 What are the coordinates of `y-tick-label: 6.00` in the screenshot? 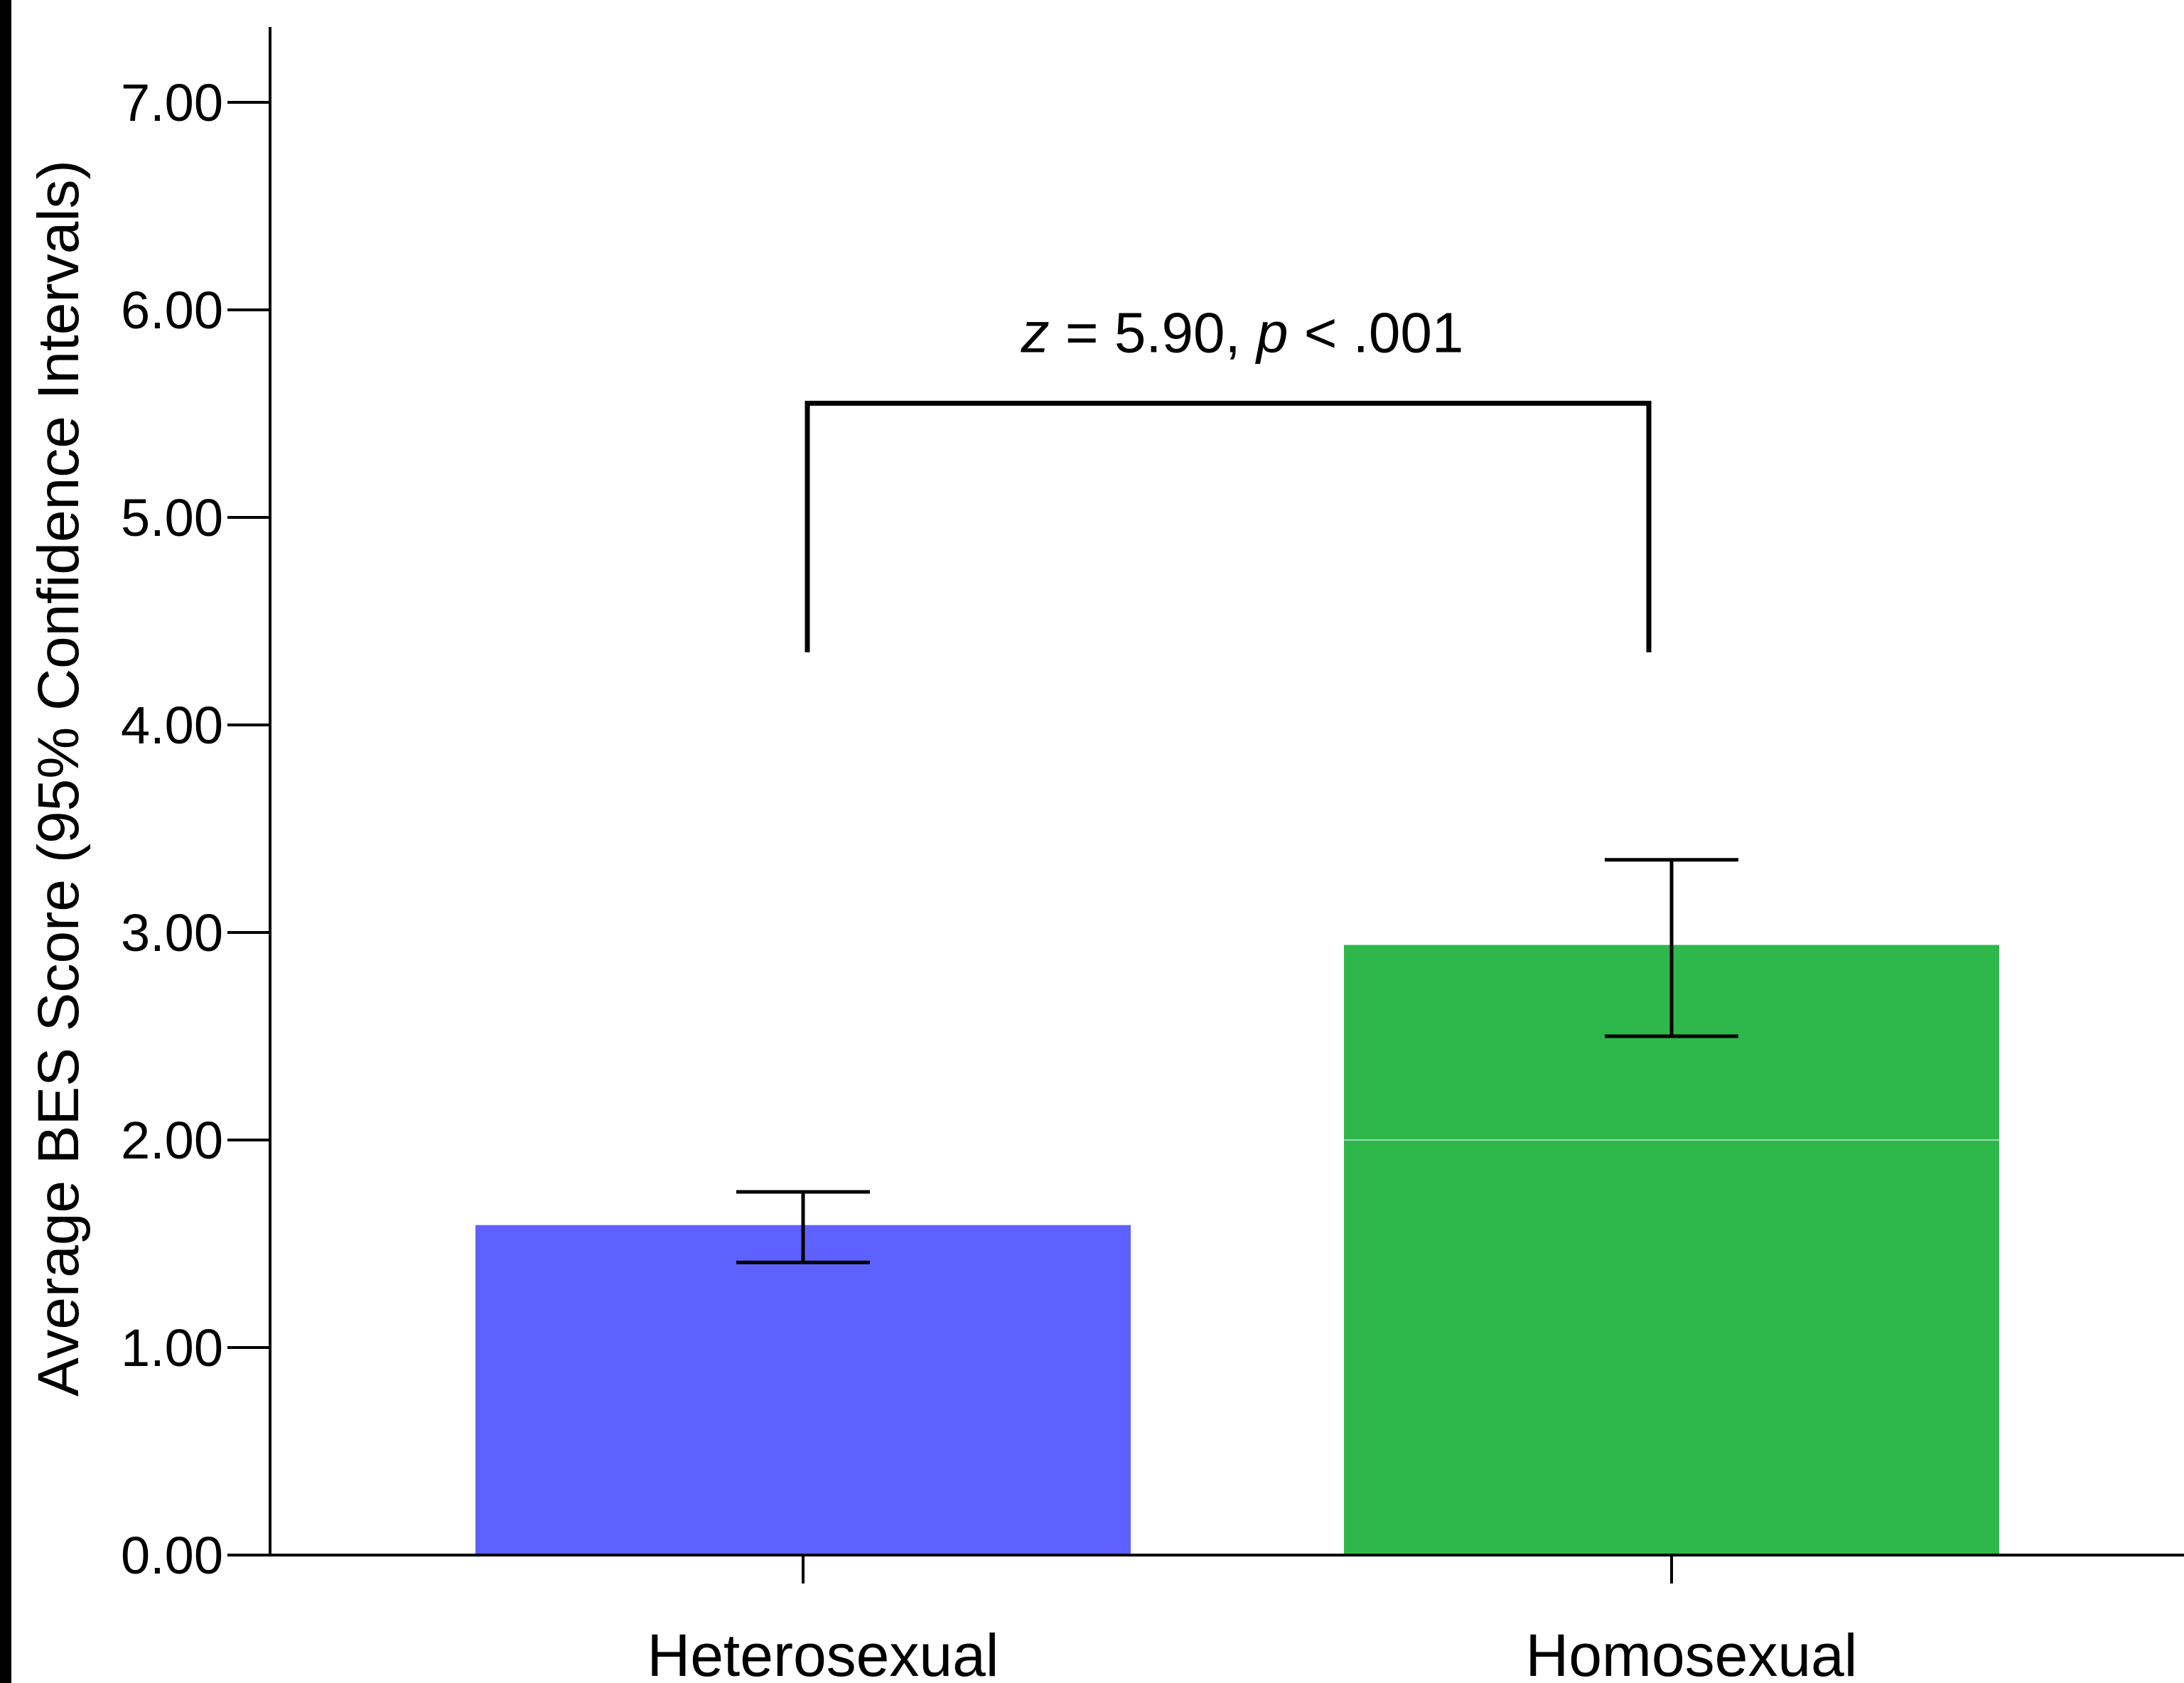 It's located at (172, 310).